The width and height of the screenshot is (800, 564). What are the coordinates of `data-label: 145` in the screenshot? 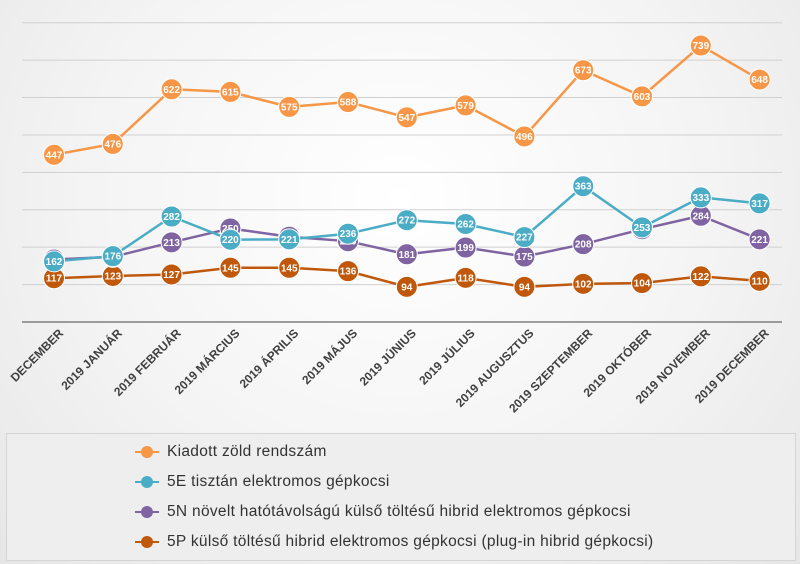 It's located at (289, 268).